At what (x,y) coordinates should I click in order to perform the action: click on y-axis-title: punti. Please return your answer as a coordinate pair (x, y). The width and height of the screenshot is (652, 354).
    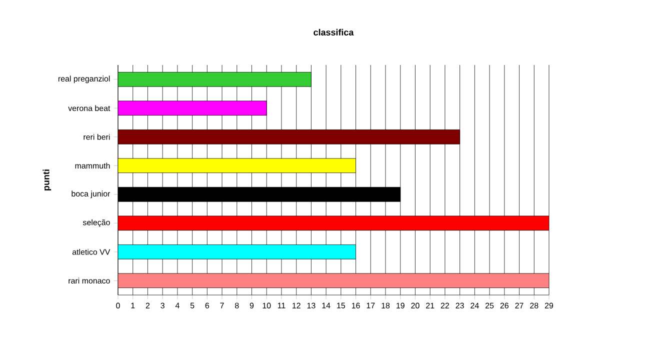
    Looking at the image, I should click on (47, 180).